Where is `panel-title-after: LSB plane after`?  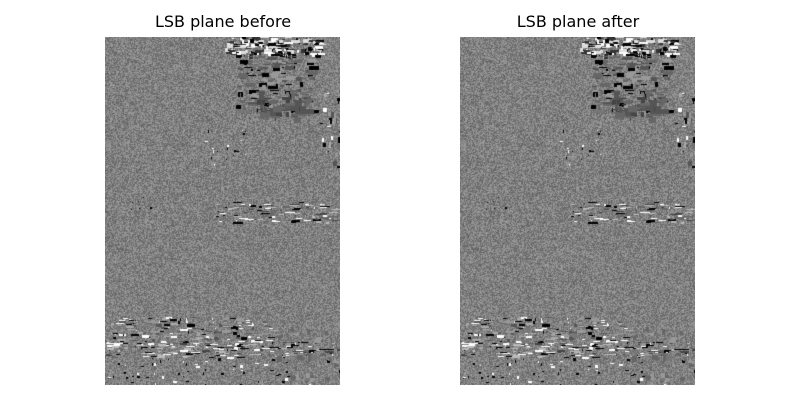
panel-title-after: LSB plane after is located at coordinates (578, 21).